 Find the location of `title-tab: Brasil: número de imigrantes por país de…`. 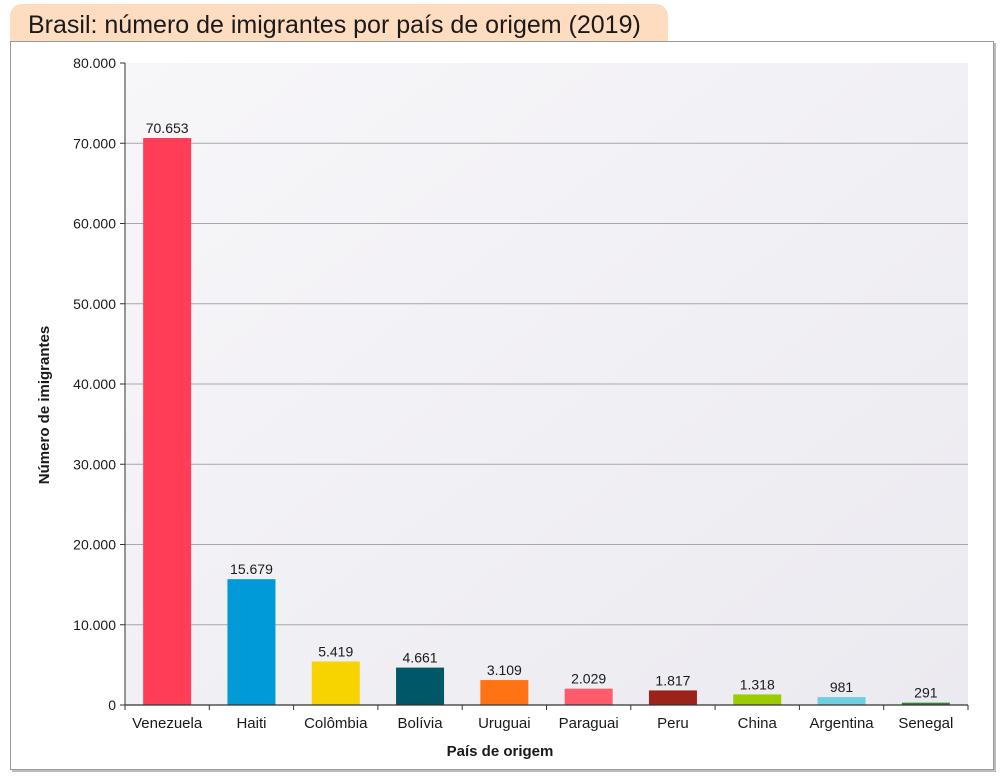

title-tab: Brasil: número de imigrantes por país de… is located at coordinates (339, 23).